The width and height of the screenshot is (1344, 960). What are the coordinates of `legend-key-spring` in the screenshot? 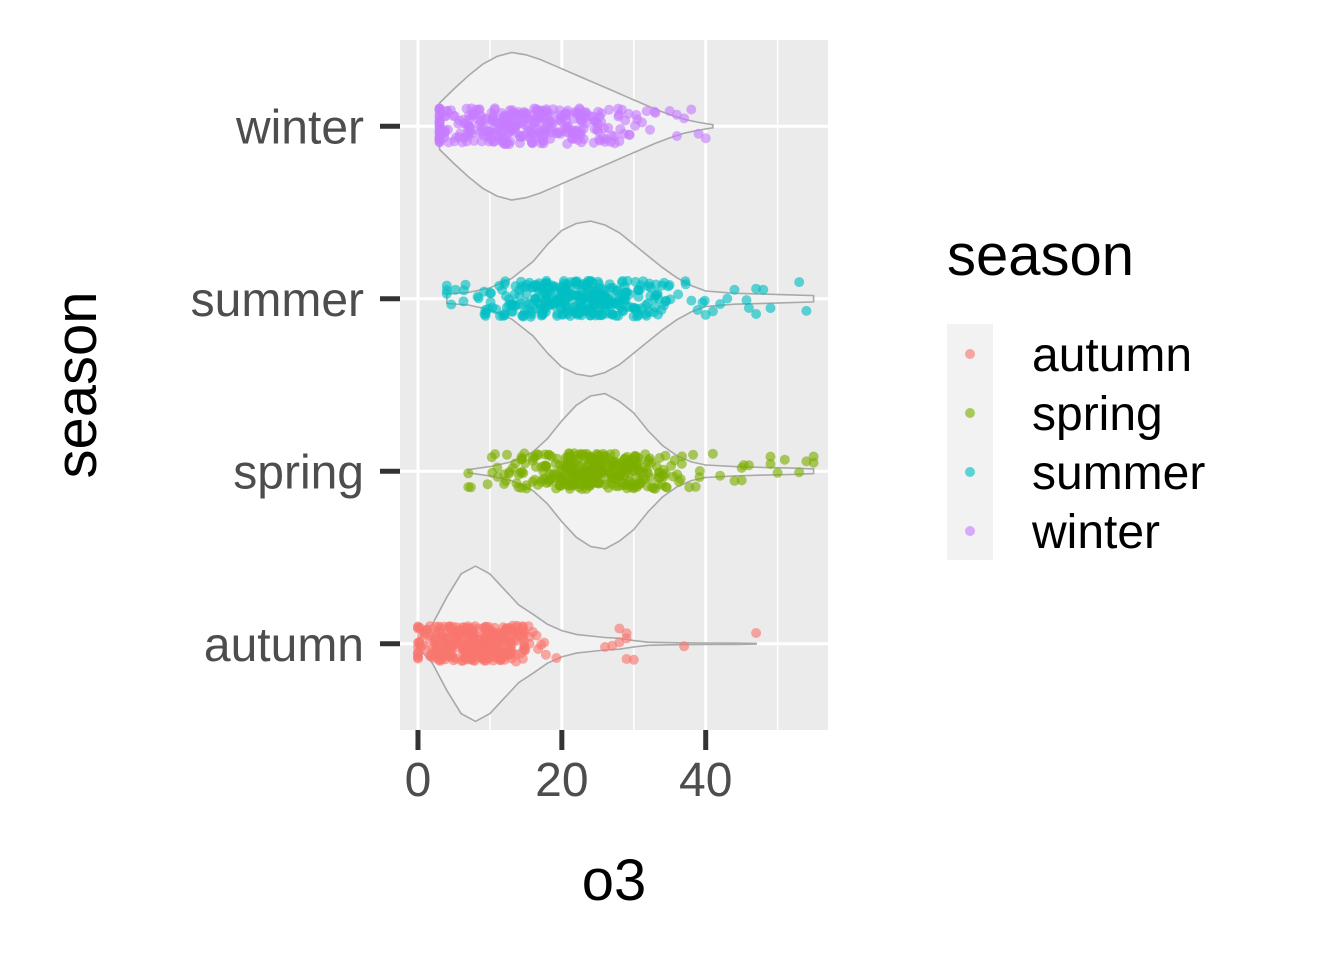 It's located at (970, 413).